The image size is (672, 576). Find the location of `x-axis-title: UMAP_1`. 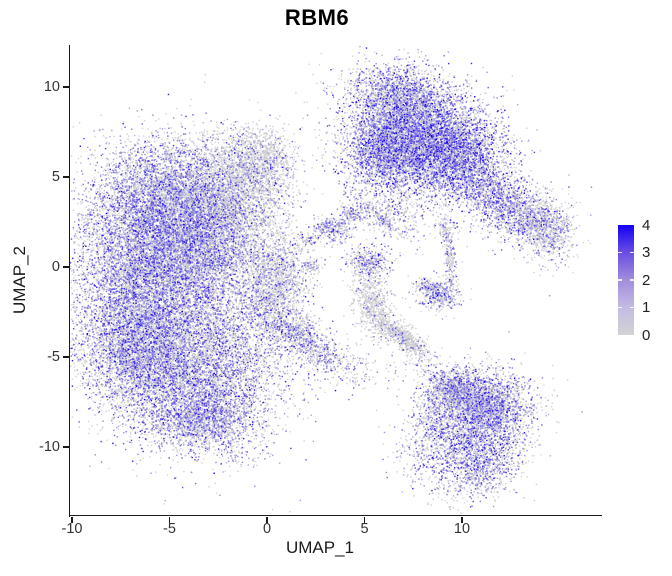

x-axis-title: UMAP_1 is located at coordinates (320, 547).